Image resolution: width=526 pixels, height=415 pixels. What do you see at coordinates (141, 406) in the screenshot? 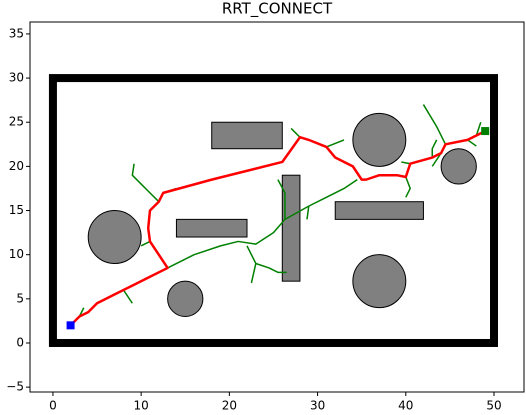
I see `x-tick-label: 10` at bounding box center [141, 406].